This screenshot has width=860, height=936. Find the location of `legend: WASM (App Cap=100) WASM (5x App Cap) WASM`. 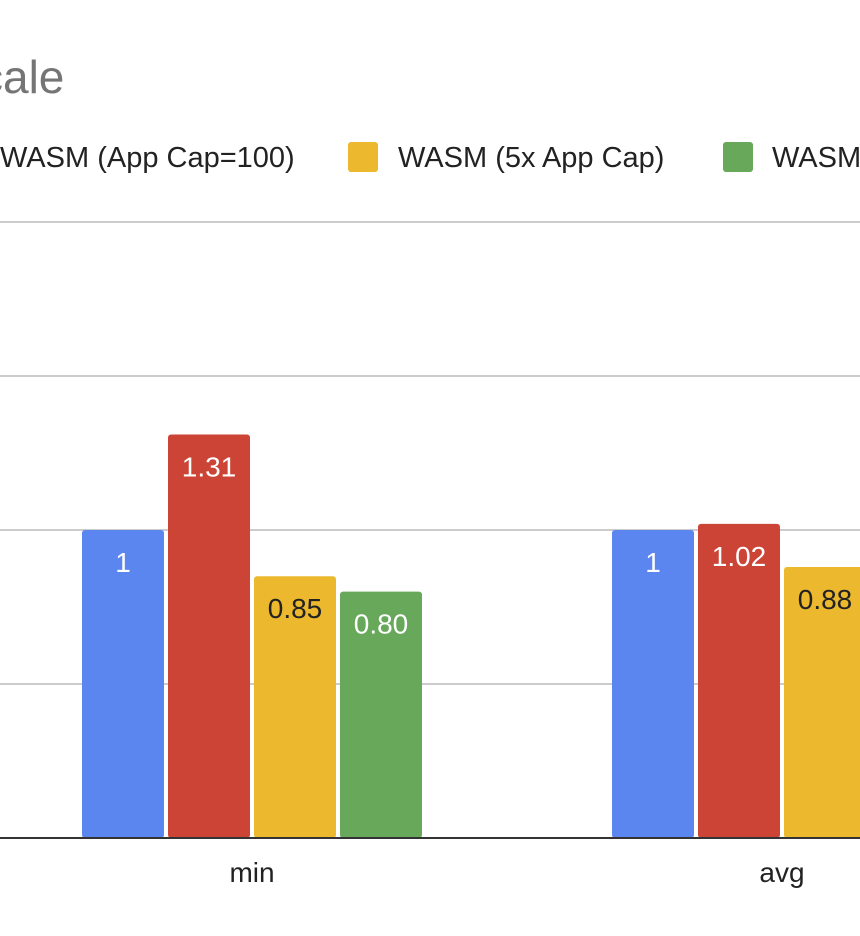

legend: WASM (App Cap=100) WASM (5x App Cap) WASM is located at coordinates (430, 158).